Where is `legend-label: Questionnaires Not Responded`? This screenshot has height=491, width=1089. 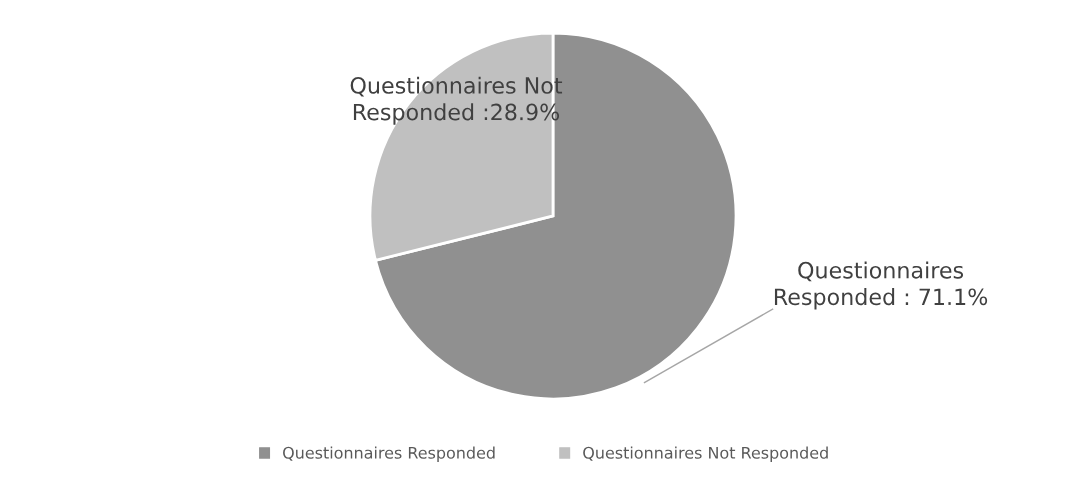
legend-label: Questionnaires Not Responded is located at coordinates (705, 454).